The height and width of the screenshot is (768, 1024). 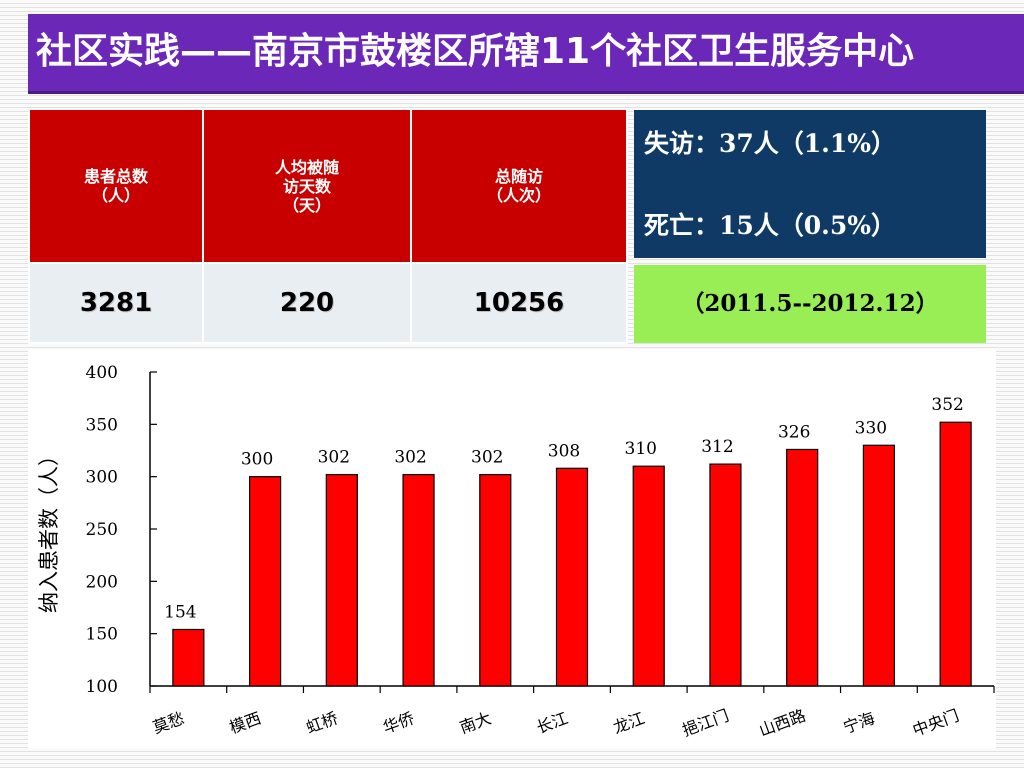 What do you see at coordinates (706, 723) in the screenshot?
I see `category-label: 挹江门` at bounding box center [706, 723].